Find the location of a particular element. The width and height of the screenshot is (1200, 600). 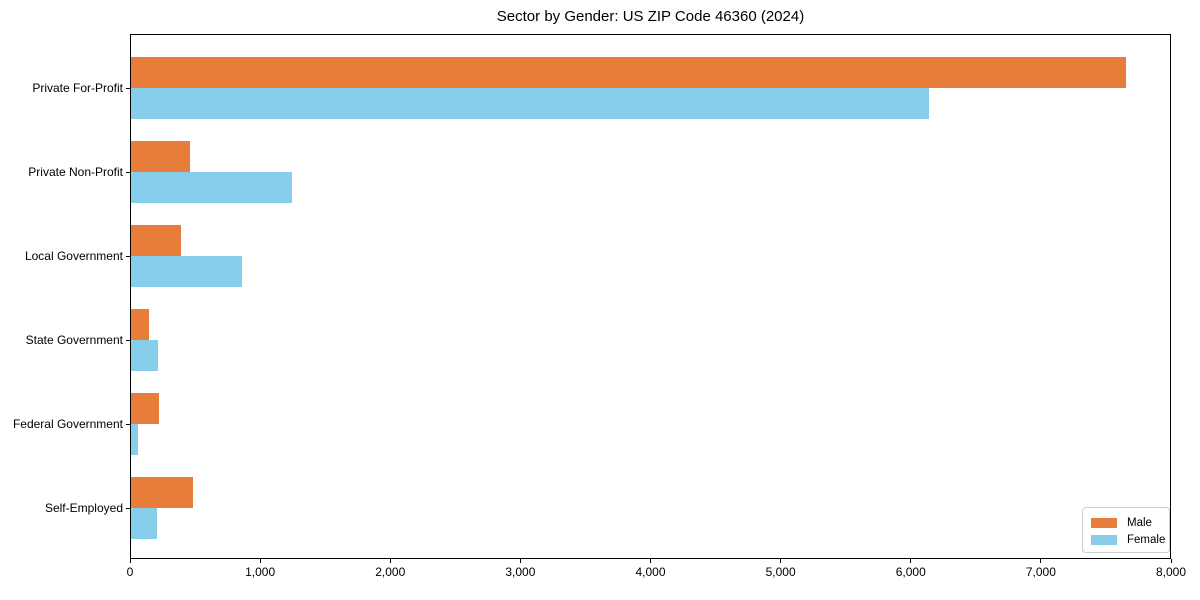

x-axis-tick-label: 0 is located at coordinates (130, 572).